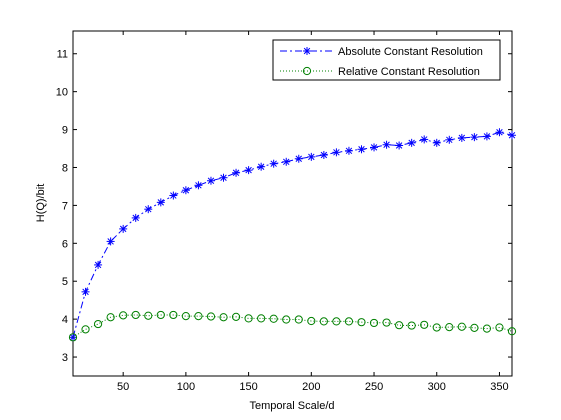 This screenshot has height=420, width=561. I want to click on x-tick-label: 350, so click(499, 387).